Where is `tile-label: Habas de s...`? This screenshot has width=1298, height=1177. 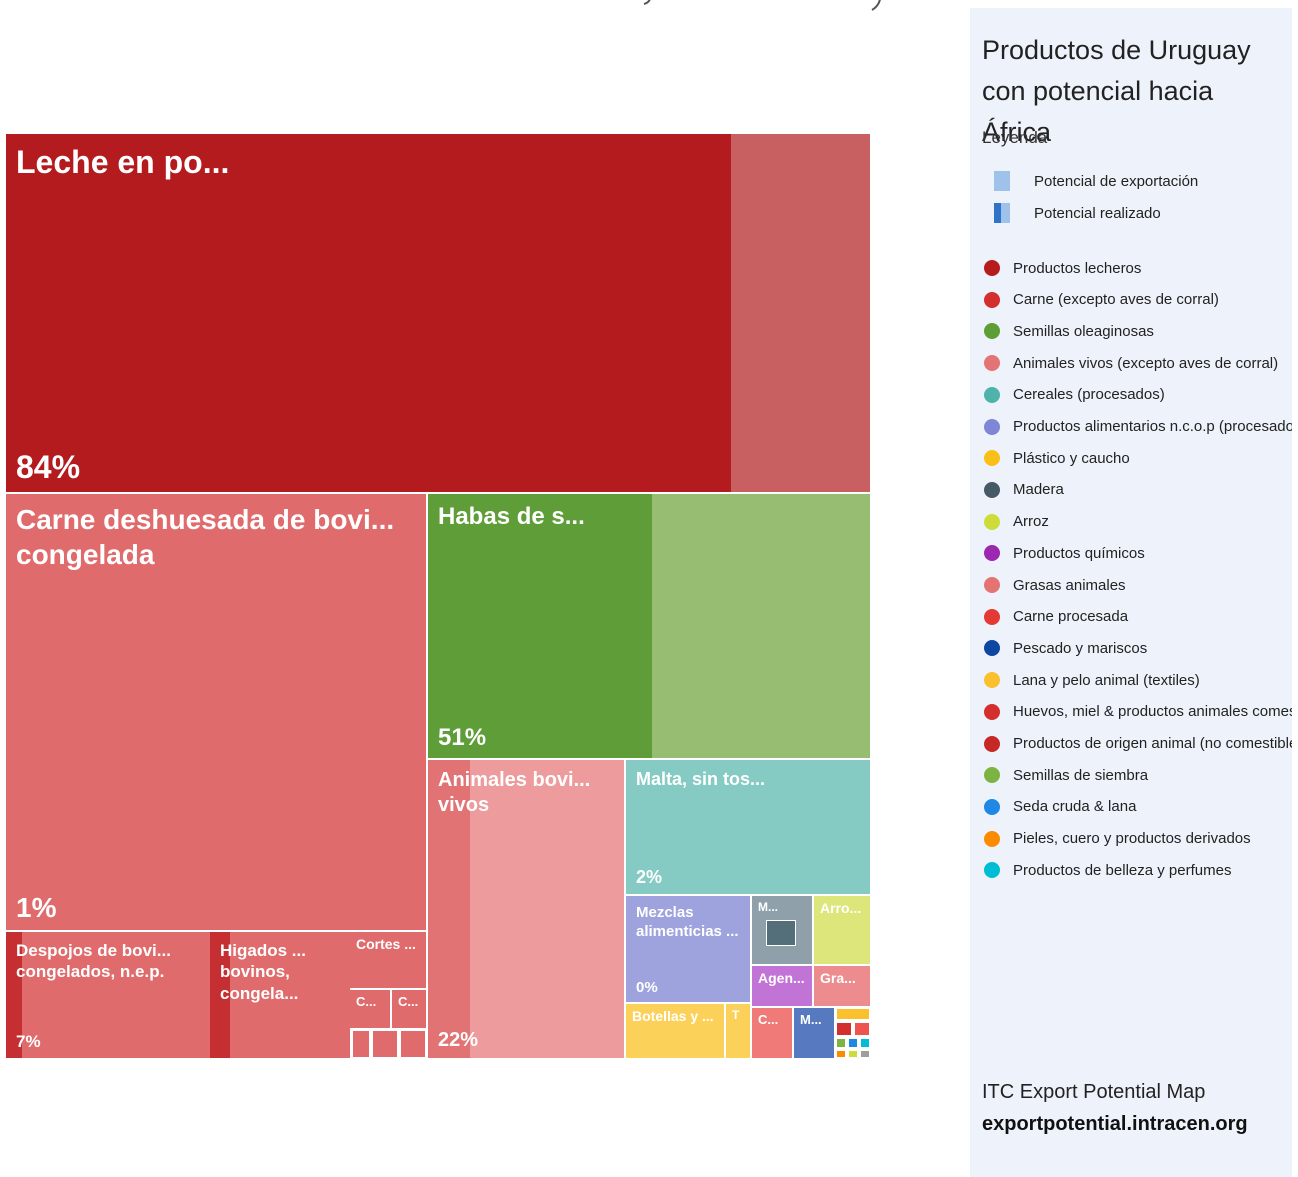 tile-label: Habas de s... is located at coordinates (511, 516).